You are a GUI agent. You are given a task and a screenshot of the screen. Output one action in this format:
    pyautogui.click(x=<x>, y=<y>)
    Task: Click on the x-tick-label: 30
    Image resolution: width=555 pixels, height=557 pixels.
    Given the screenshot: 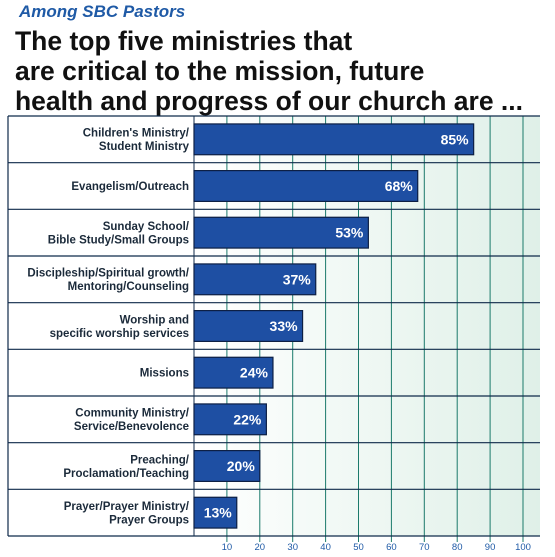 What is the action you would take?
    pyautogui.click(x=292, y=547)
    